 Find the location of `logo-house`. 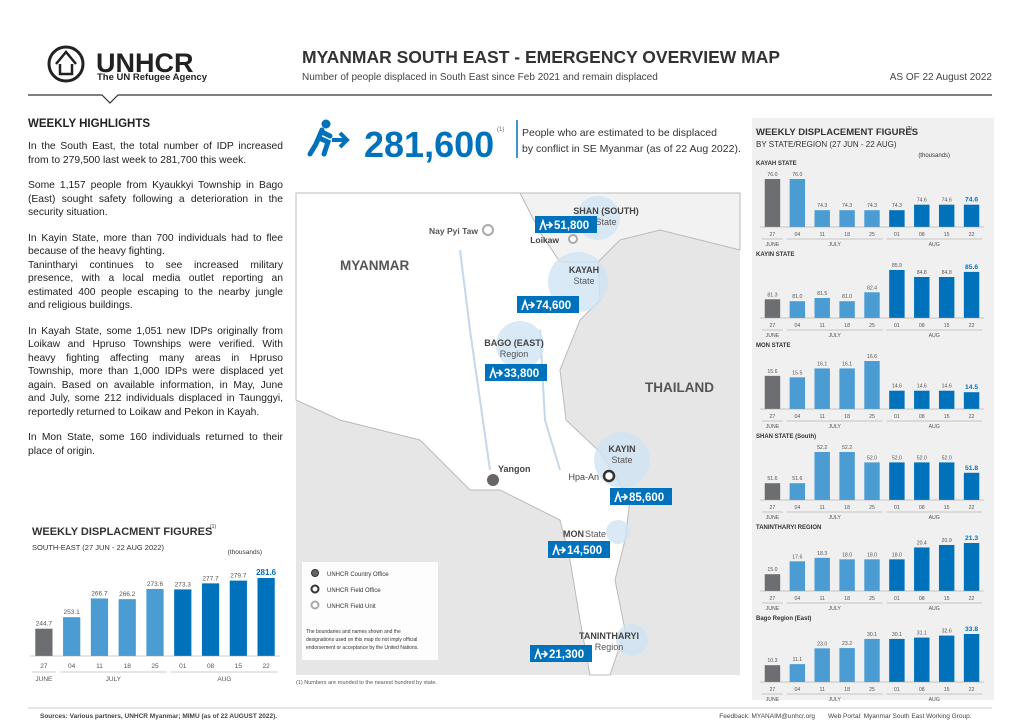

logo-house is located at coordinates (66, 63).